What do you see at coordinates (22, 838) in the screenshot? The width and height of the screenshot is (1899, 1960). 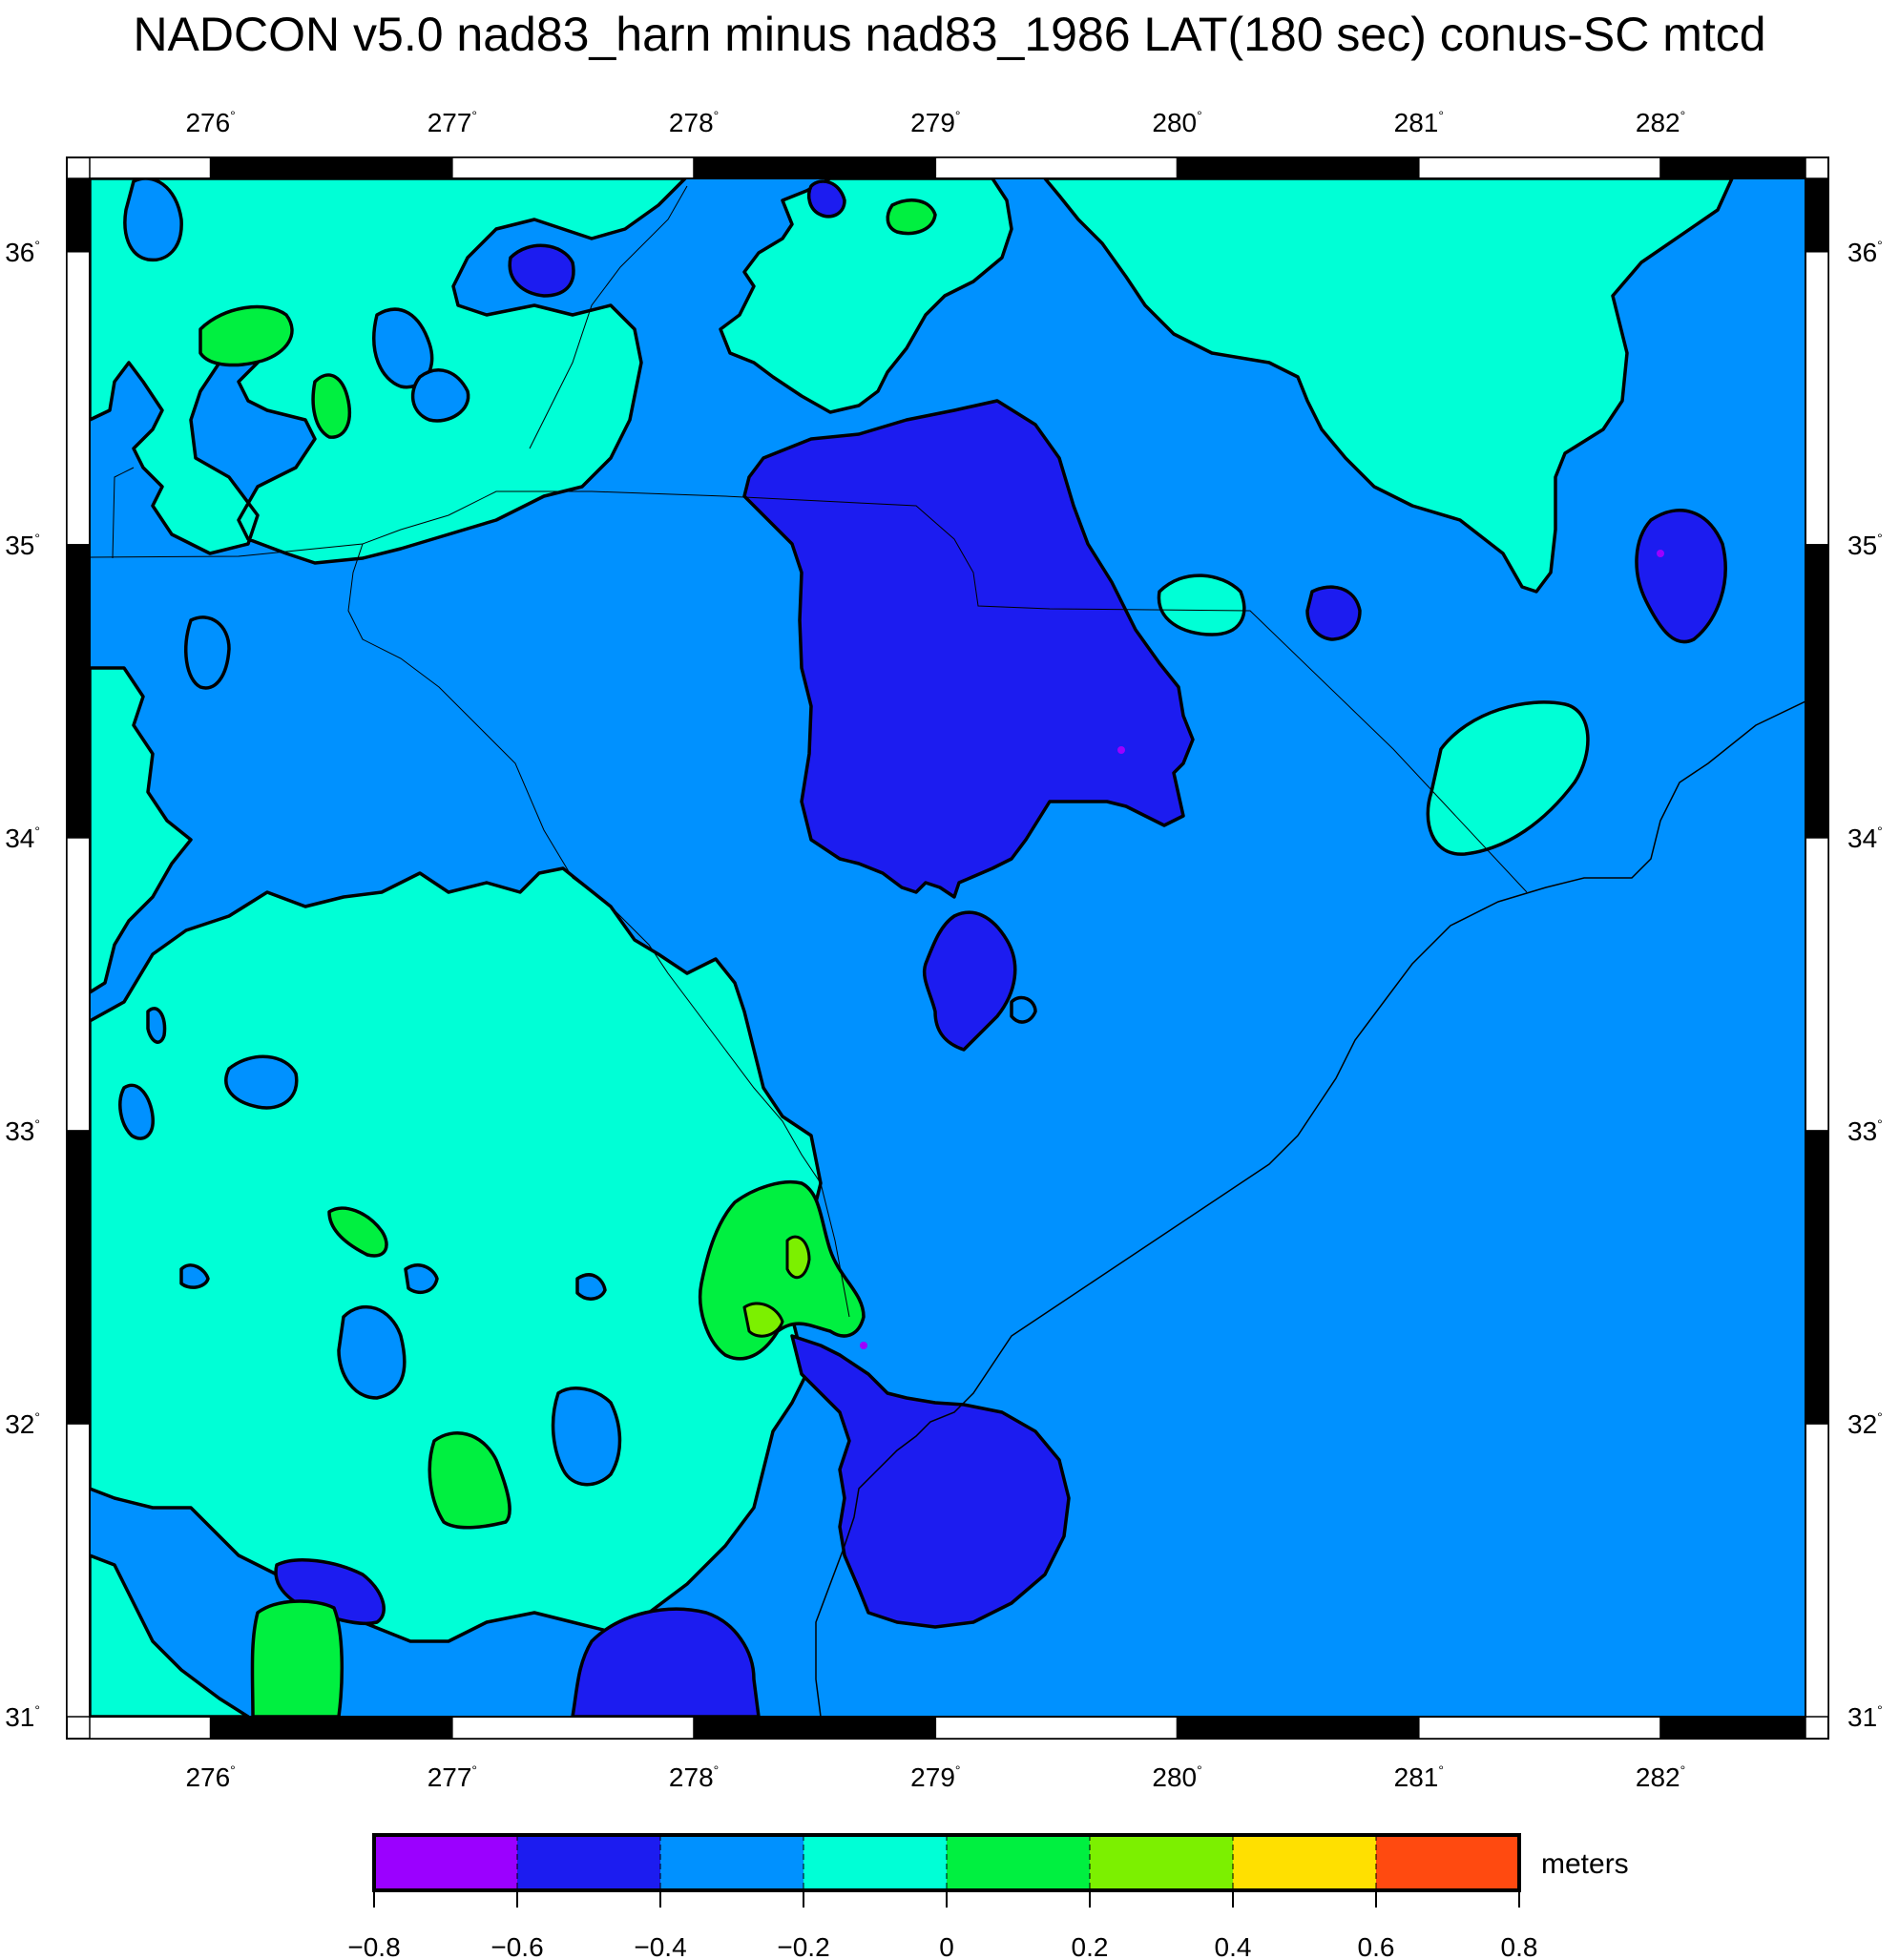 I see `y-tick-label-left: 34°` at bounding box center [22, 838].